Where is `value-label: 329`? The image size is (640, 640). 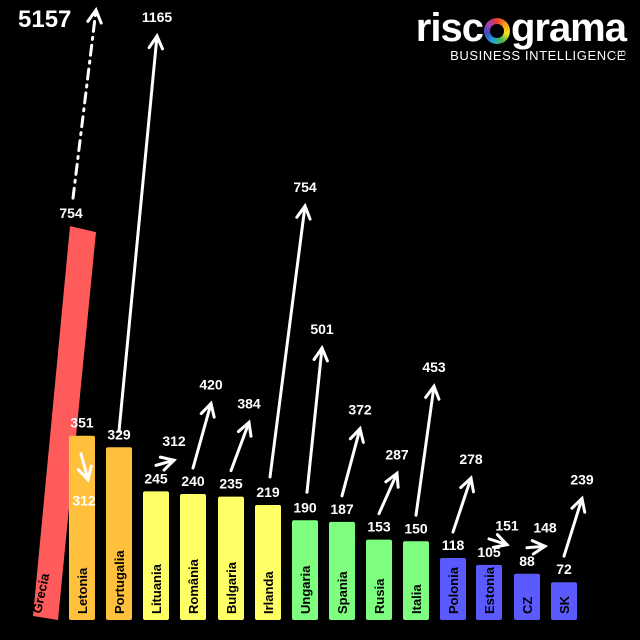 value-label: 329 is located at coordinates (119, 434).